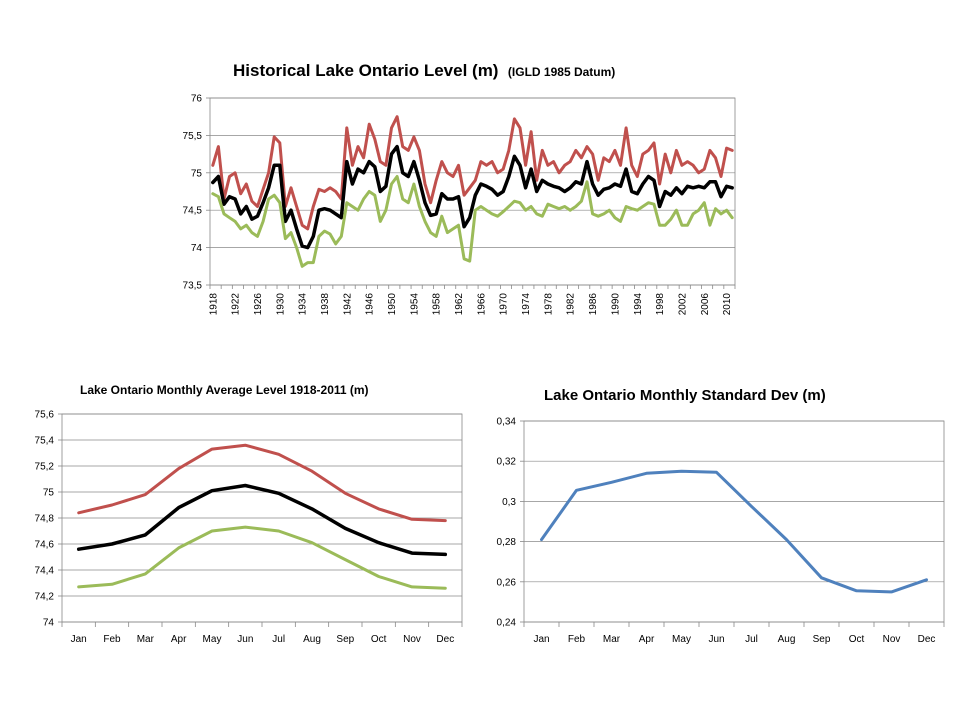 The image size is (960, 720). Describe the element at coordinates (571, 304) in the screenshot. I see `x-tick-label: 1982` at that location.